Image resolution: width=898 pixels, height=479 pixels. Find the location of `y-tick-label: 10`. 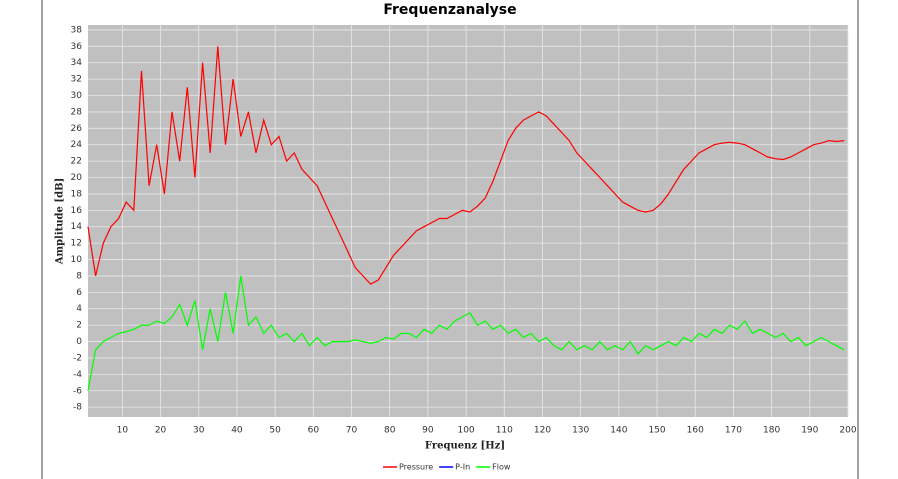

y-tick-label: 10 is located at coordinates (77, 260).